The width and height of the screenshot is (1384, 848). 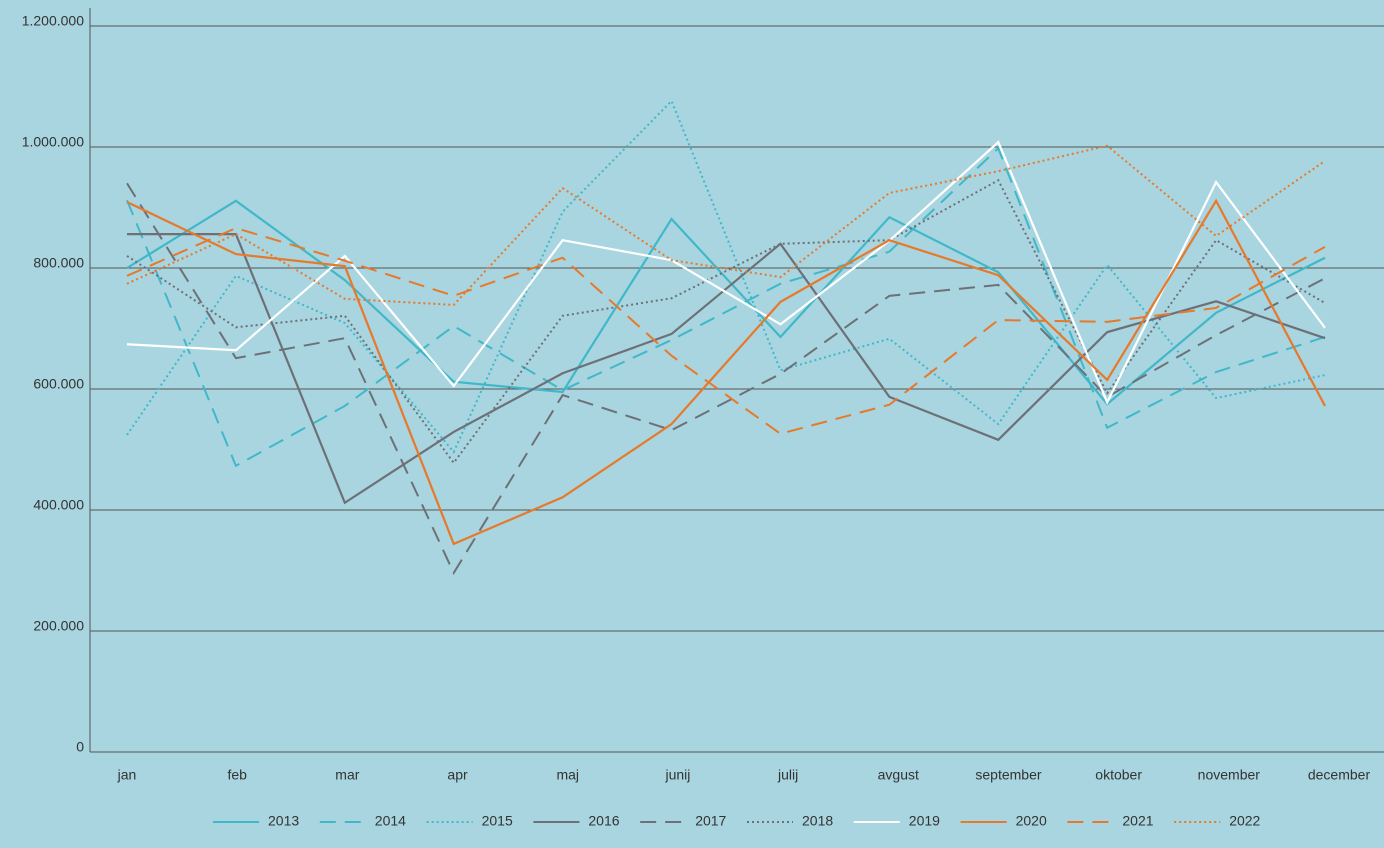 What do you see at coordinates (1137, 821) in the screenshot?
I see `legend-label: 2021` at bounding box center [1137, 821].